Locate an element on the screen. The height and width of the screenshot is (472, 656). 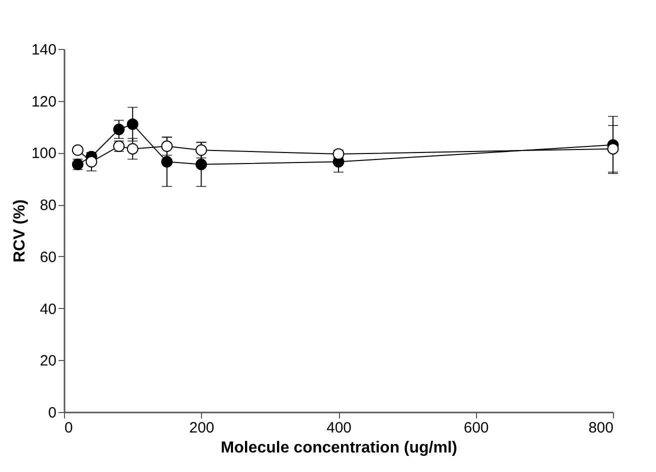
y-axis-title: RCV (%) is located at coordinates (19, 231).